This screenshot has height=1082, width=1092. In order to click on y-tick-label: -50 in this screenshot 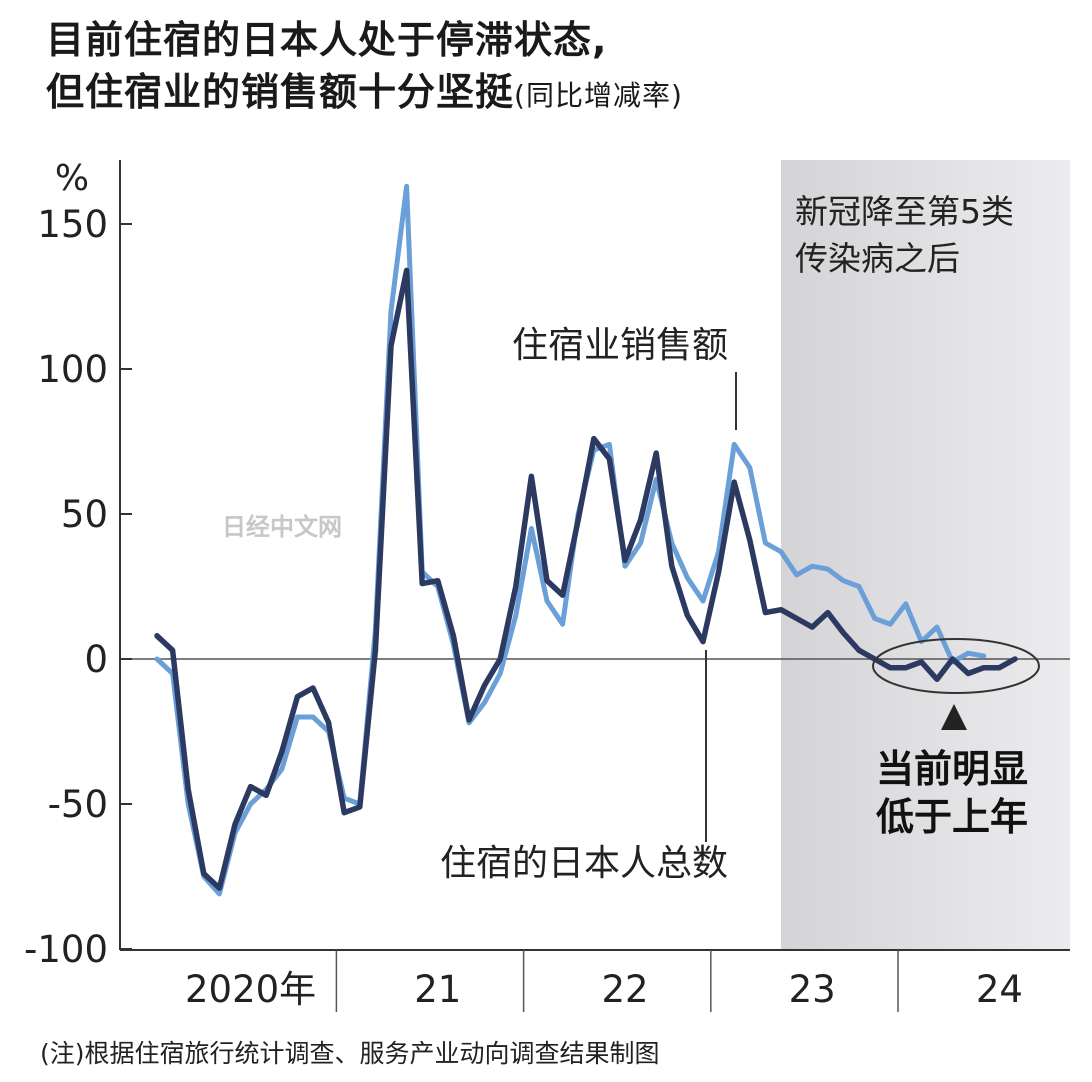, I will do `click(78, 804)`.